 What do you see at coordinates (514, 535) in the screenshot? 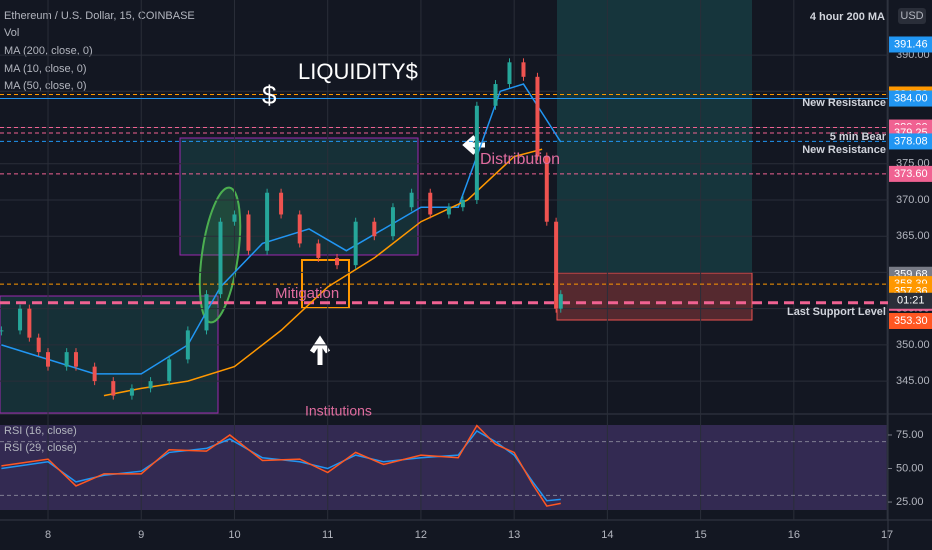
I see `x-tick-label: 13` at bounding box center [514, 535].